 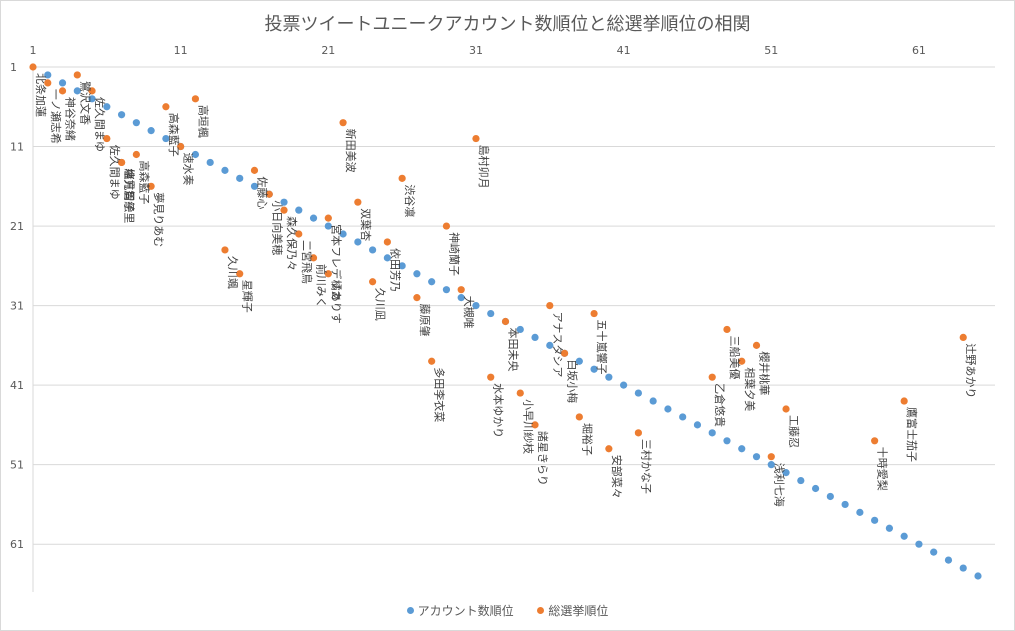 What do you see at coordinates (144, 182) in the screenshot?
I see `data-label: 高森藍子` at bounding box center [144, 182].